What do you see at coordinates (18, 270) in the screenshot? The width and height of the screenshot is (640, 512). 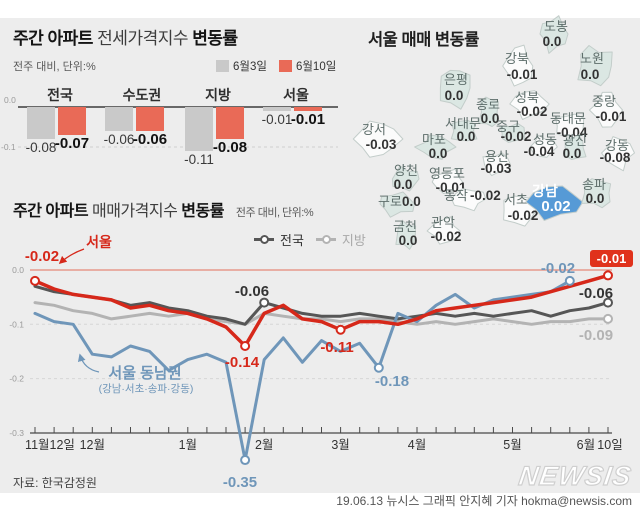 I see `line-ytick-label: 0.0` at bounding box center [18, 270].